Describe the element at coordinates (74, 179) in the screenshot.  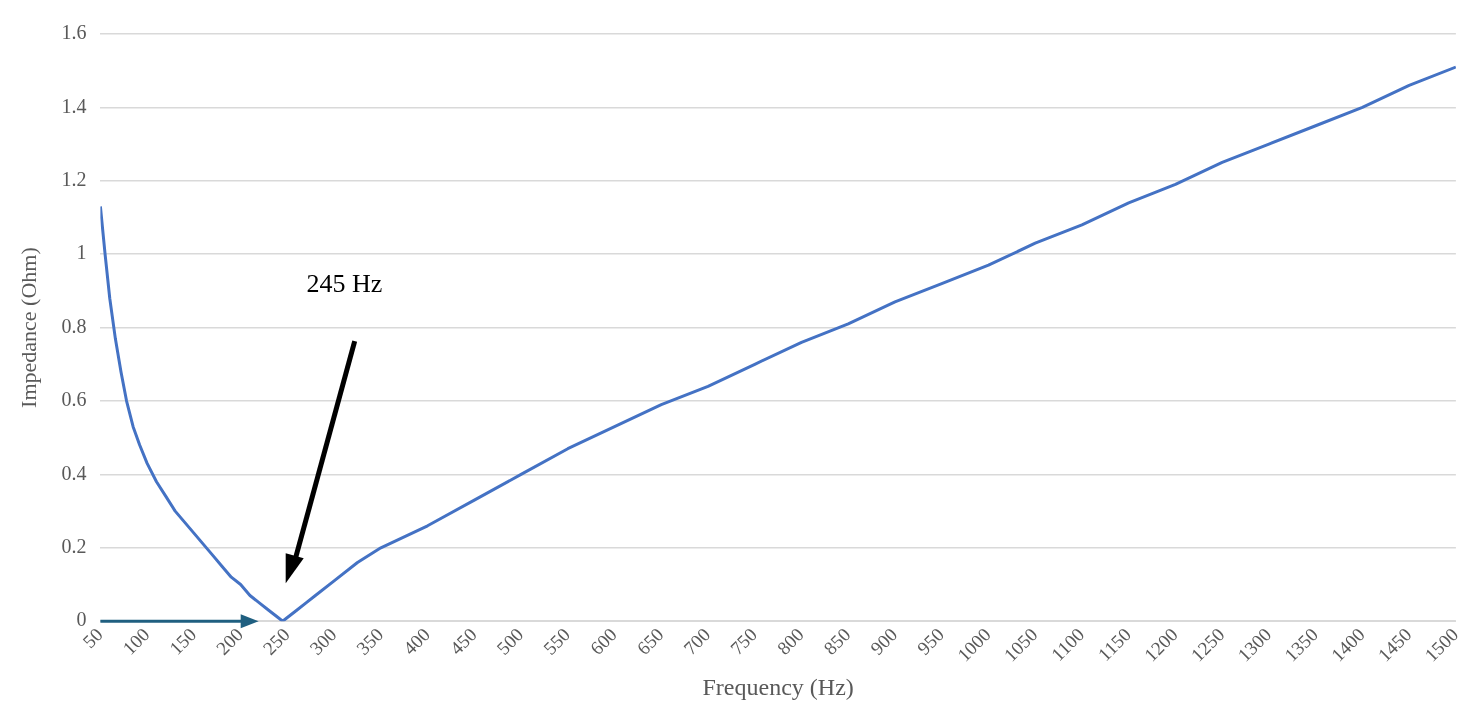
I see `y-tick-label: 1.2` at that location.